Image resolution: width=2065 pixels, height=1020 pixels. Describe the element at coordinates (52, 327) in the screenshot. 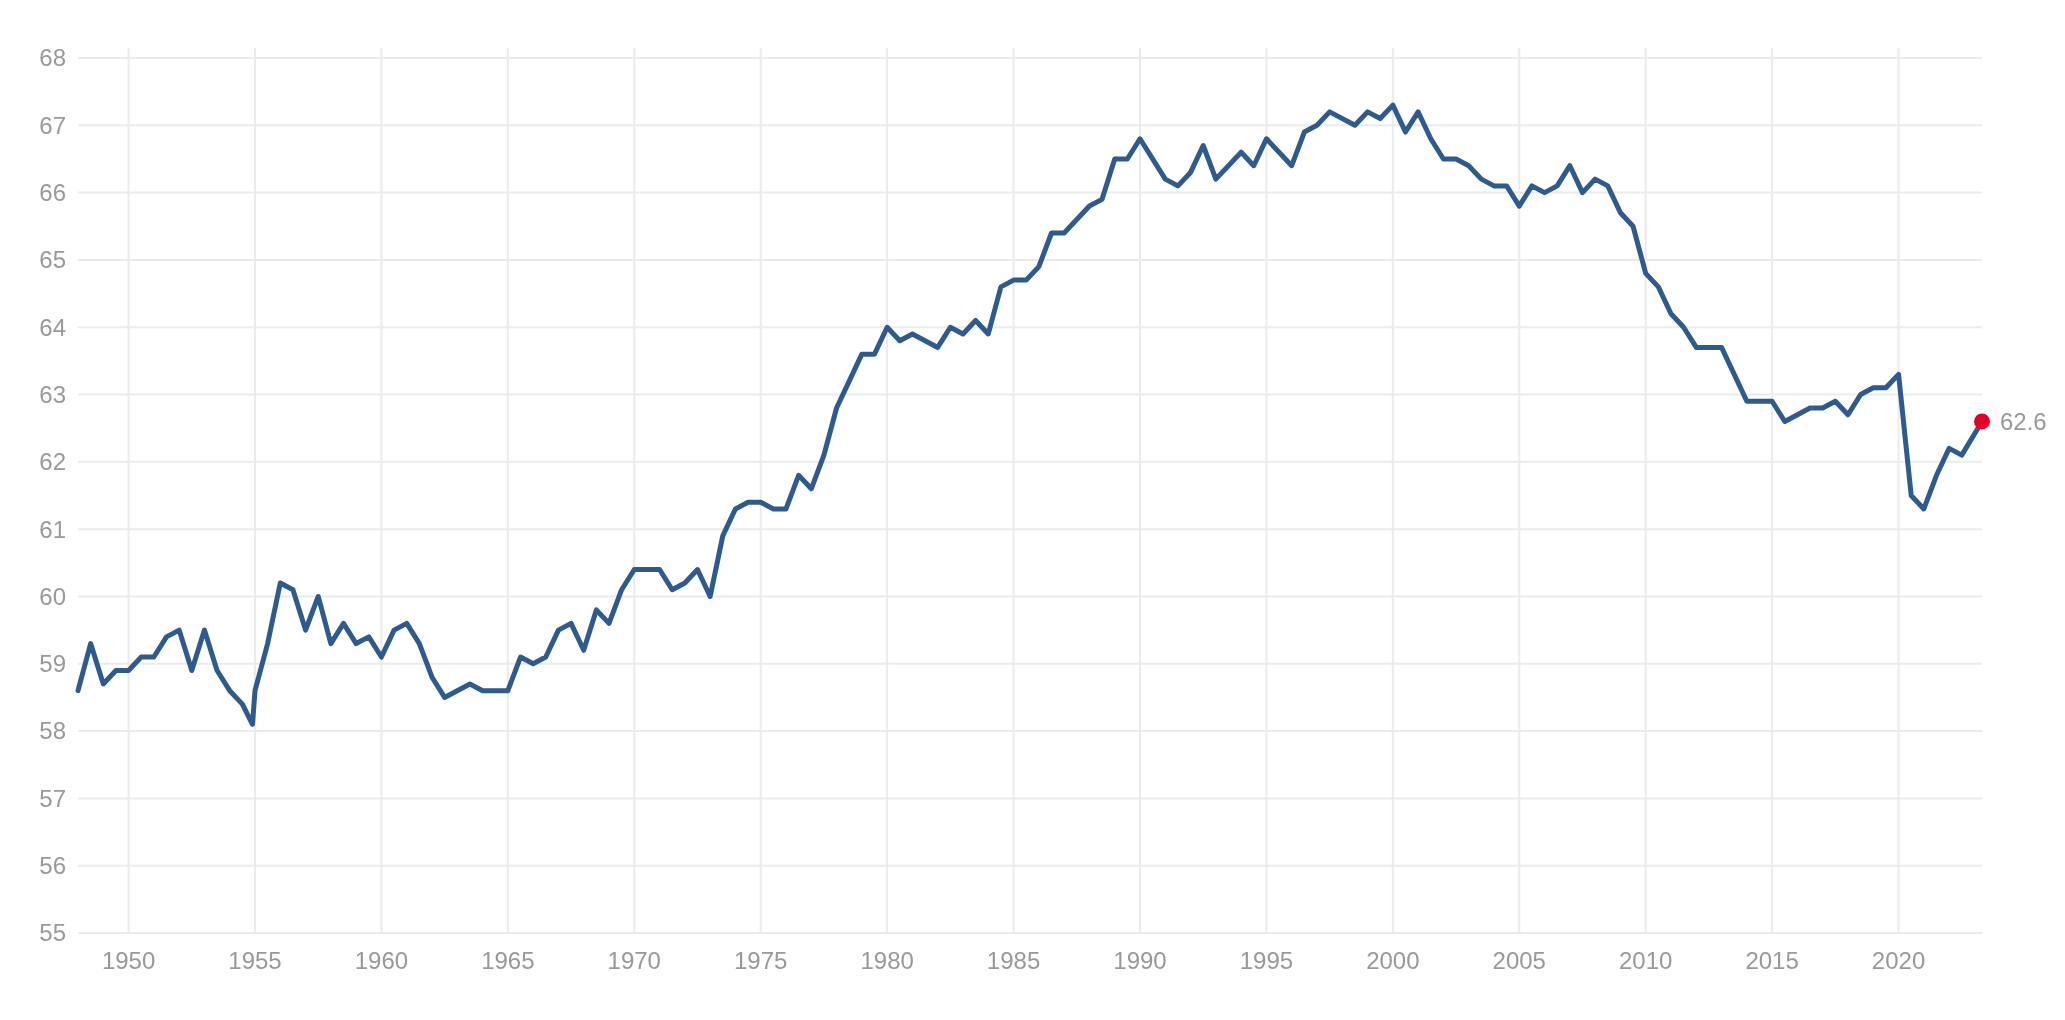

I see `y-tick-label: 64` at that location.